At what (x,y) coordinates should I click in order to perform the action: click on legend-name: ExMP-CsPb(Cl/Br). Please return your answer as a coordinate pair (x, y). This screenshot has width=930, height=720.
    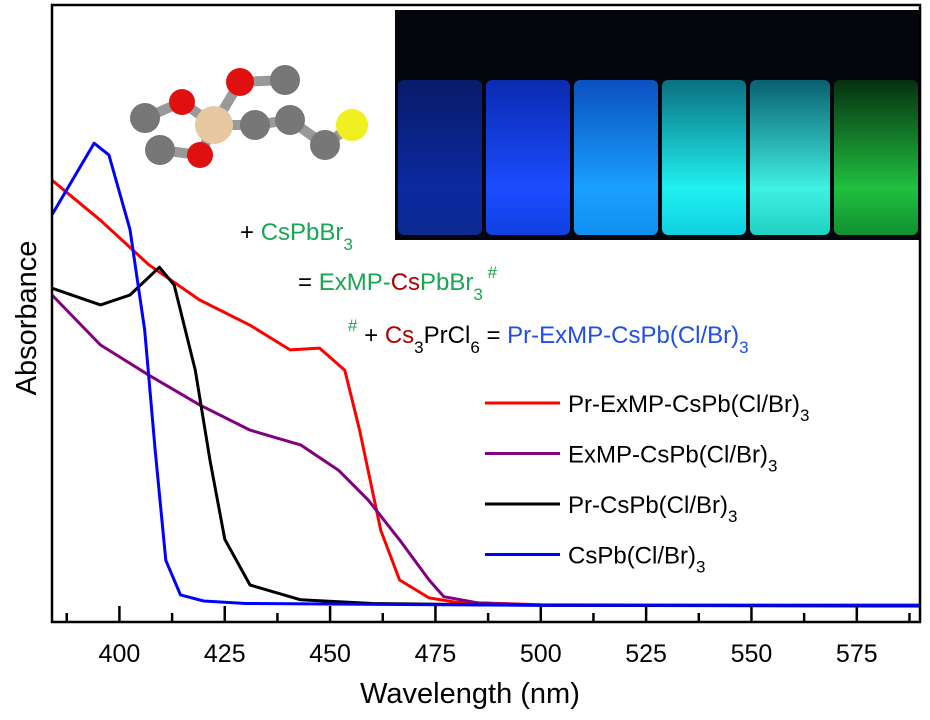
    Looking at the image, I should click on (668, 455).